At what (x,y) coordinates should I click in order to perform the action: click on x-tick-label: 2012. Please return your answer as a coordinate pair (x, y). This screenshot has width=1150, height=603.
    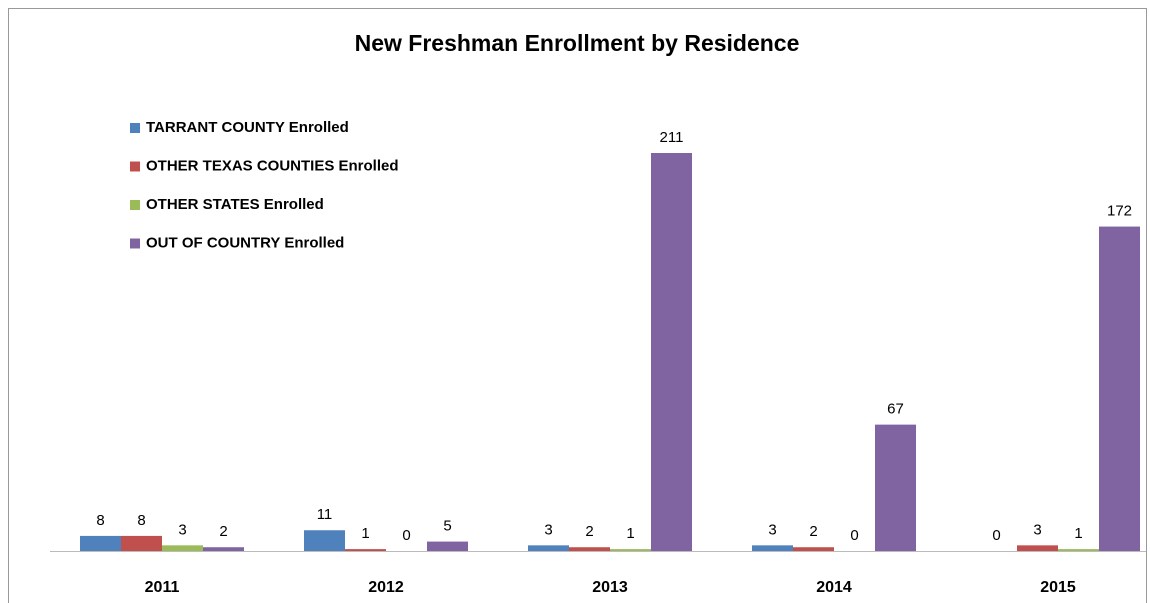
    Looking at the image, I should click on (386, 587).